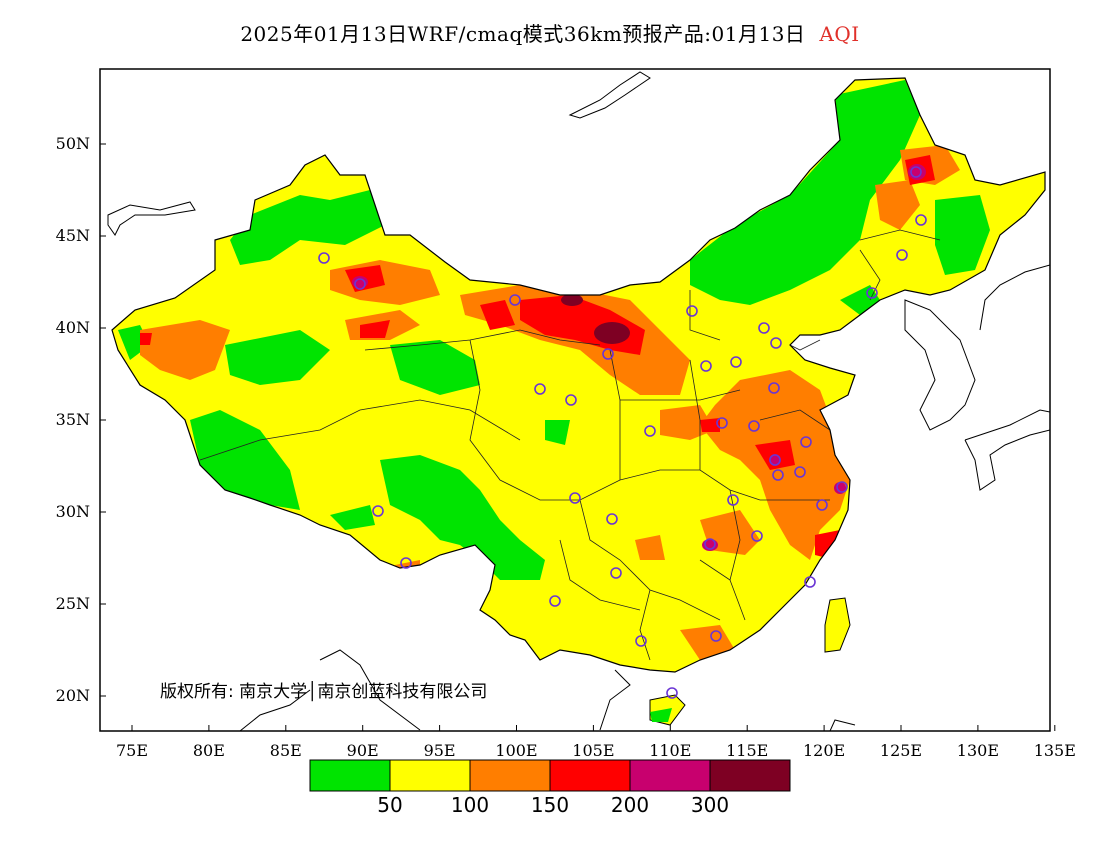  I want to click on hainan-green, so click(661, 715).